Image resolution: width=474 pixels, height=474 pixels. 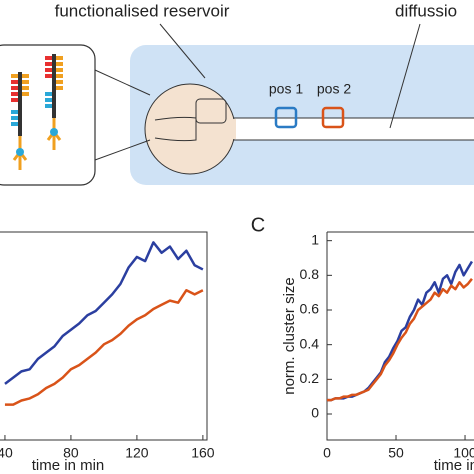 I want to click on zoom-box, so click(x=211, y=111).